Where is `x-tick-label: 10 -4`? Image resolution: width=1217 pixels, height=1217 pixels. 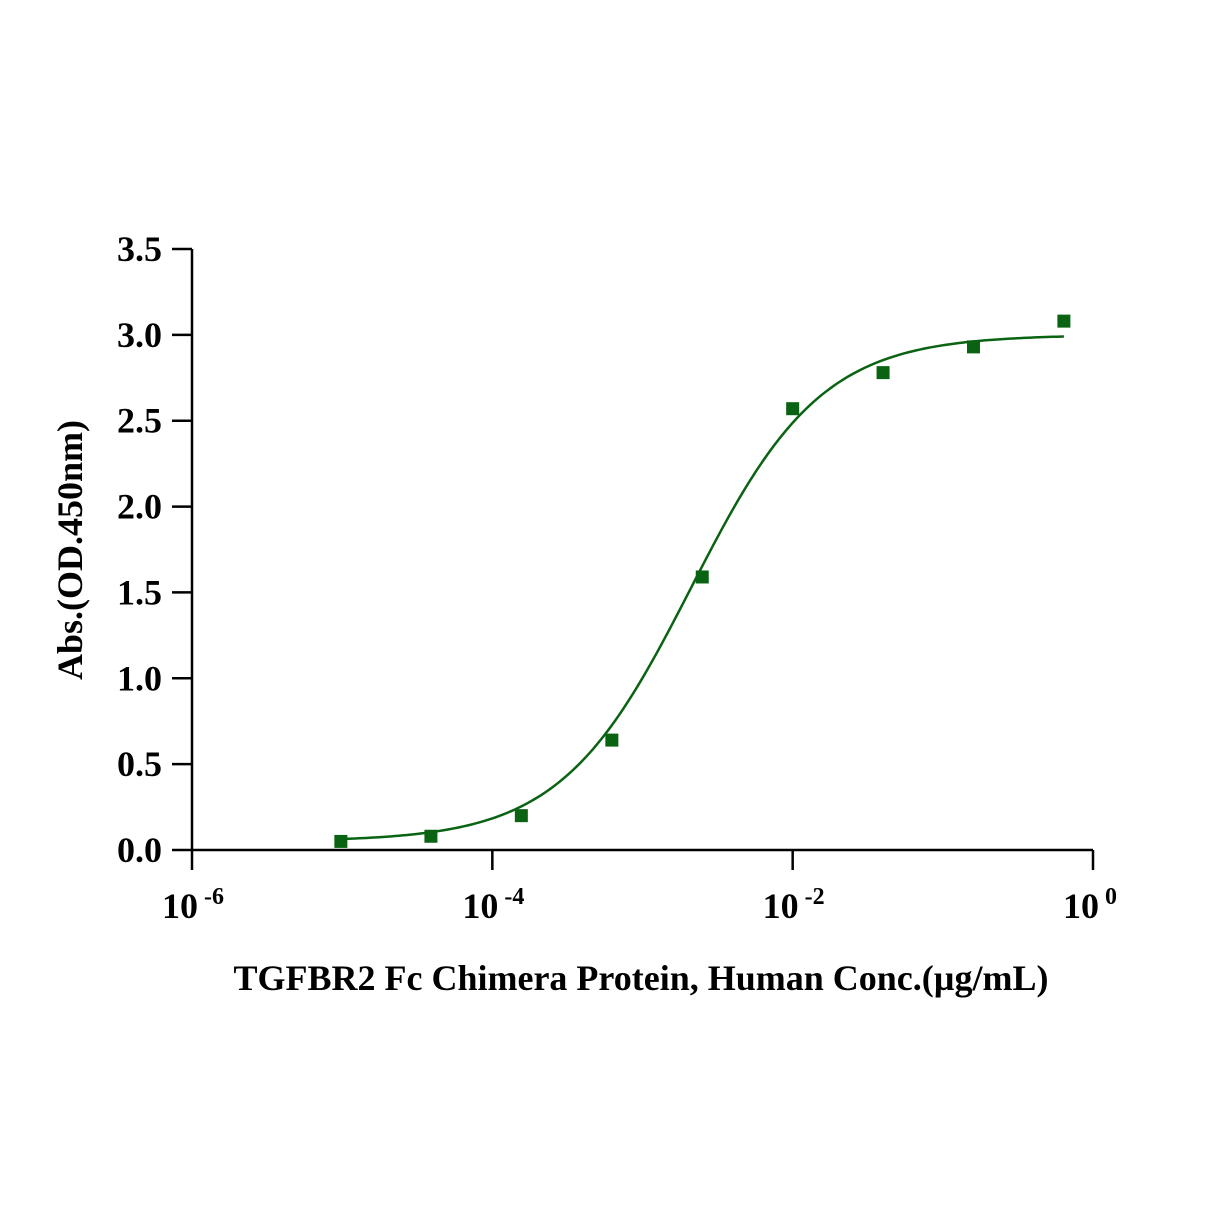
x-tick-label: 10 -4 is located at coordinates (493, 905).